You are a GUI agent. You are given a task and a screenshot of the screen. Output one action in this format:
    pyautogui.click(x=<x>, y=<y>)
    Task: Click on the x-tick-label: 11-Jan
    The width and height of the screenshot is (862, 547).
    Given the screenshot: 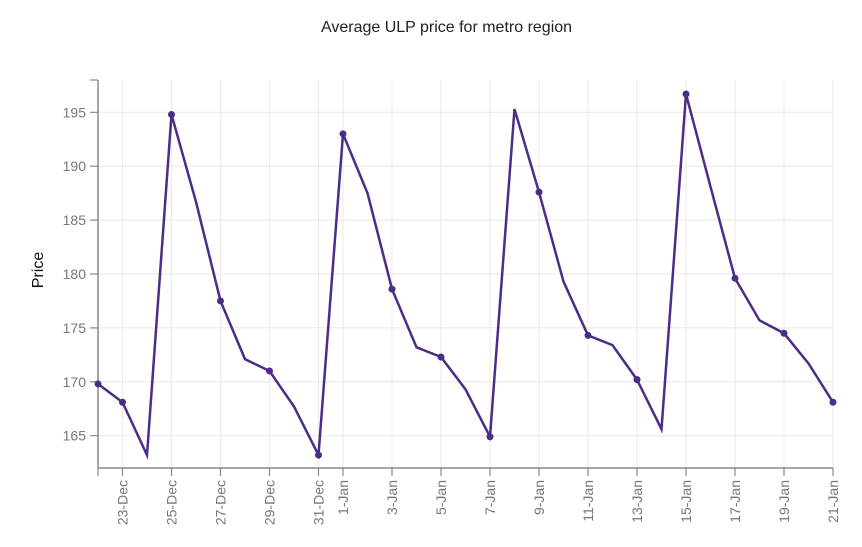 What is the action you would take?
    pyautogui.click(x=588, y=501)
    